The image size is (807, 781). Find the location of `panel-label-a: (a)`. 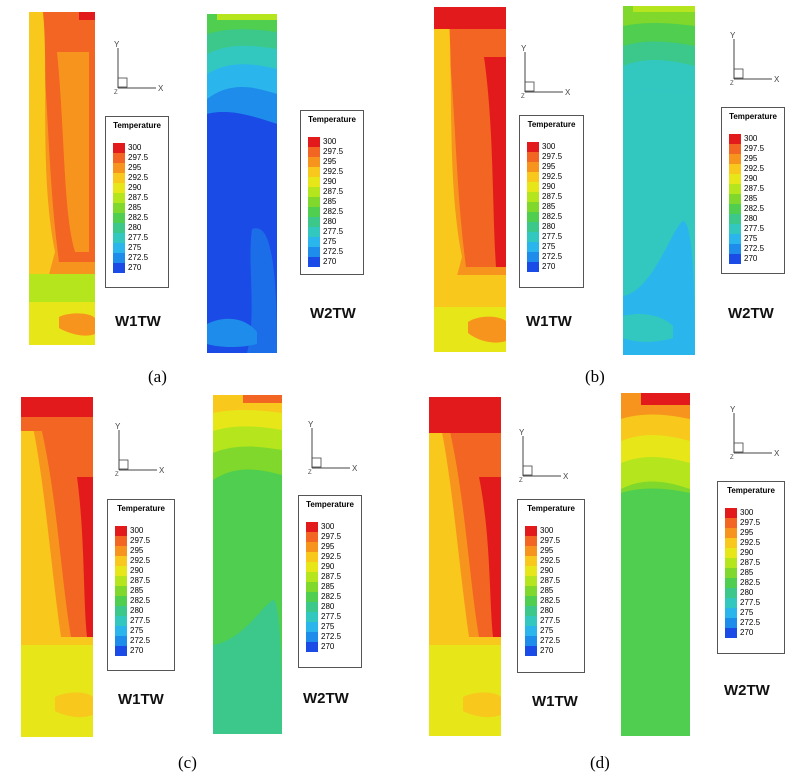

panel-label-a: (a) is located at coordinates (157, 376).